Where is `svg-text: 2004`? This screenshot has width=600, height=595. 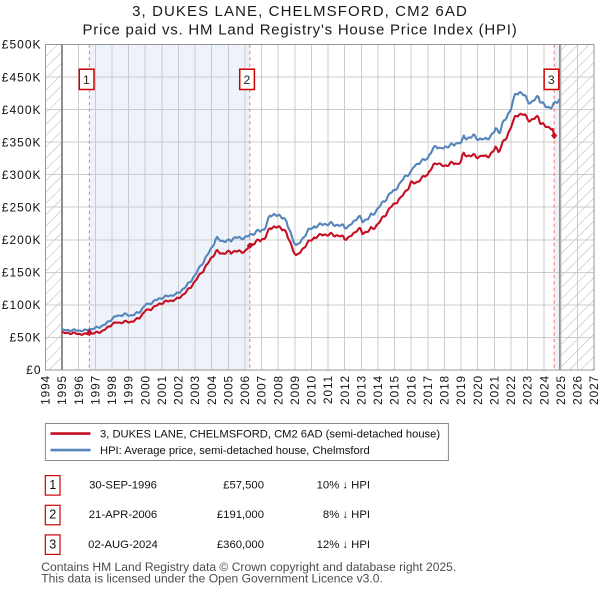
svg-text: 2004 is located at coordinates (212, 390).